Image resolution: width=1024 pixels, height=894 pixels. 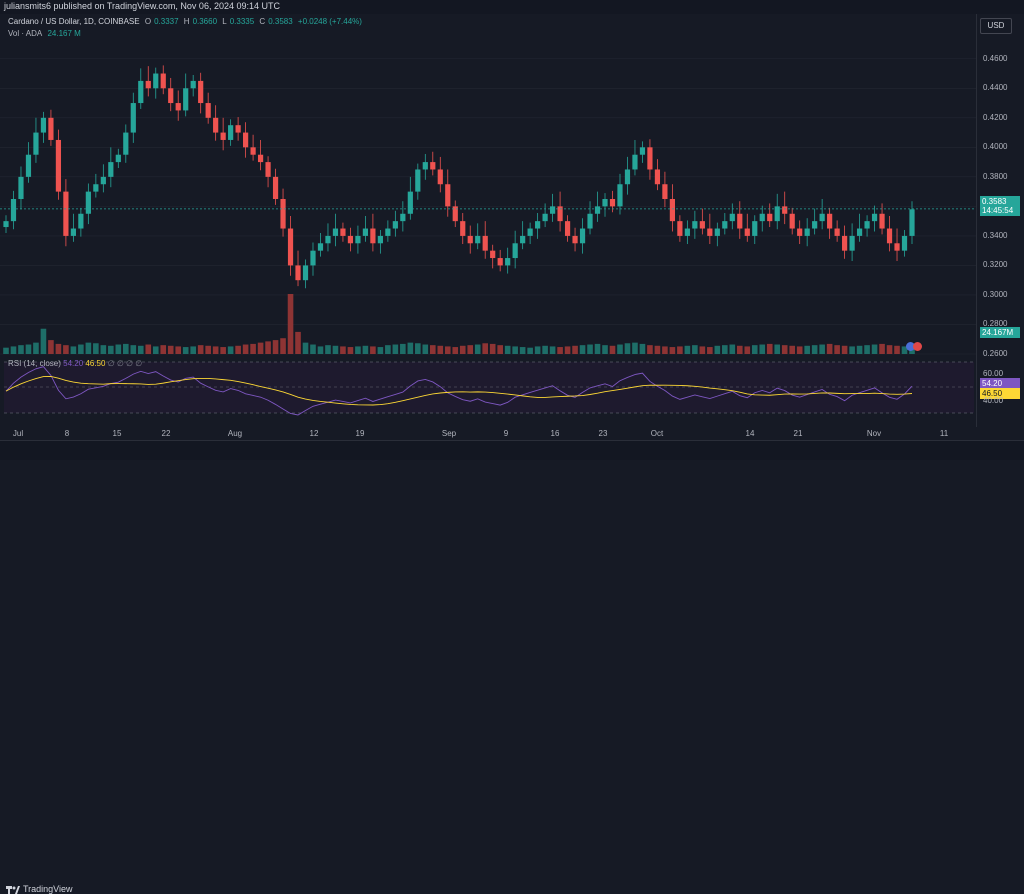 What do you see at coordinates (125, 363) in the screenshot?
I see `rsi-extra: ∅ ∅ ∅ ∅` at bounding box center [125, 363].